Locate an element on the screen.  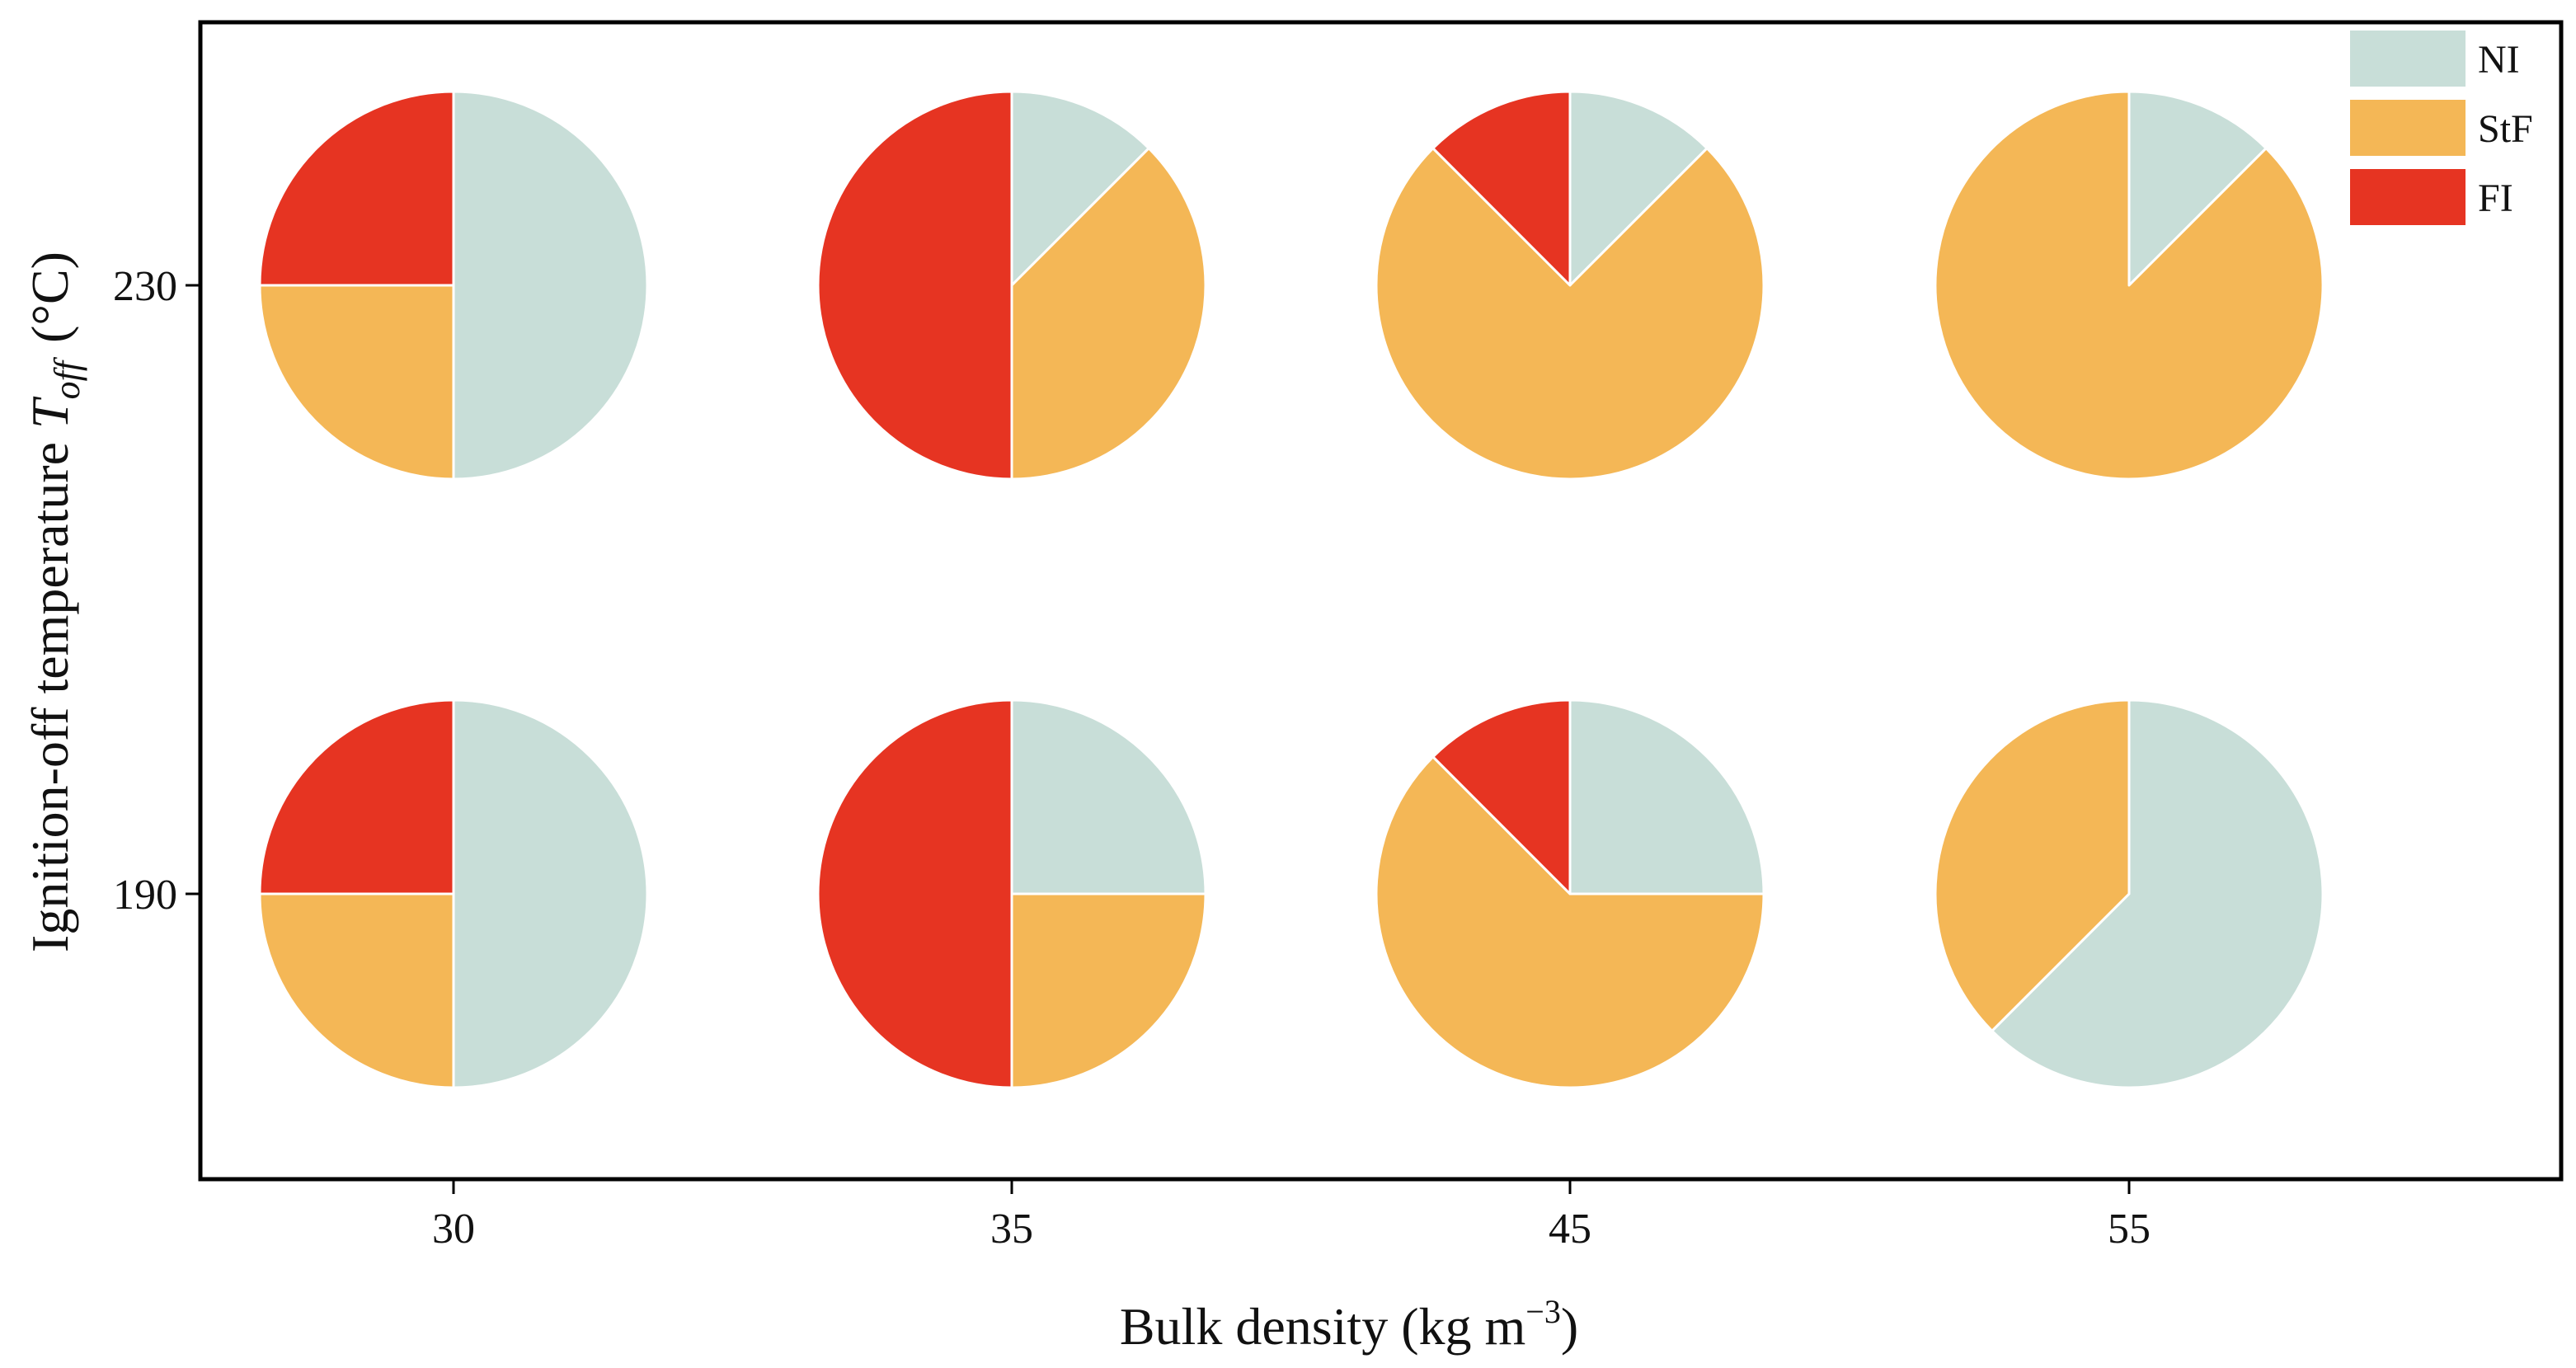
x-tick-label-35: 35 is located at coordinates (1011, 1229).